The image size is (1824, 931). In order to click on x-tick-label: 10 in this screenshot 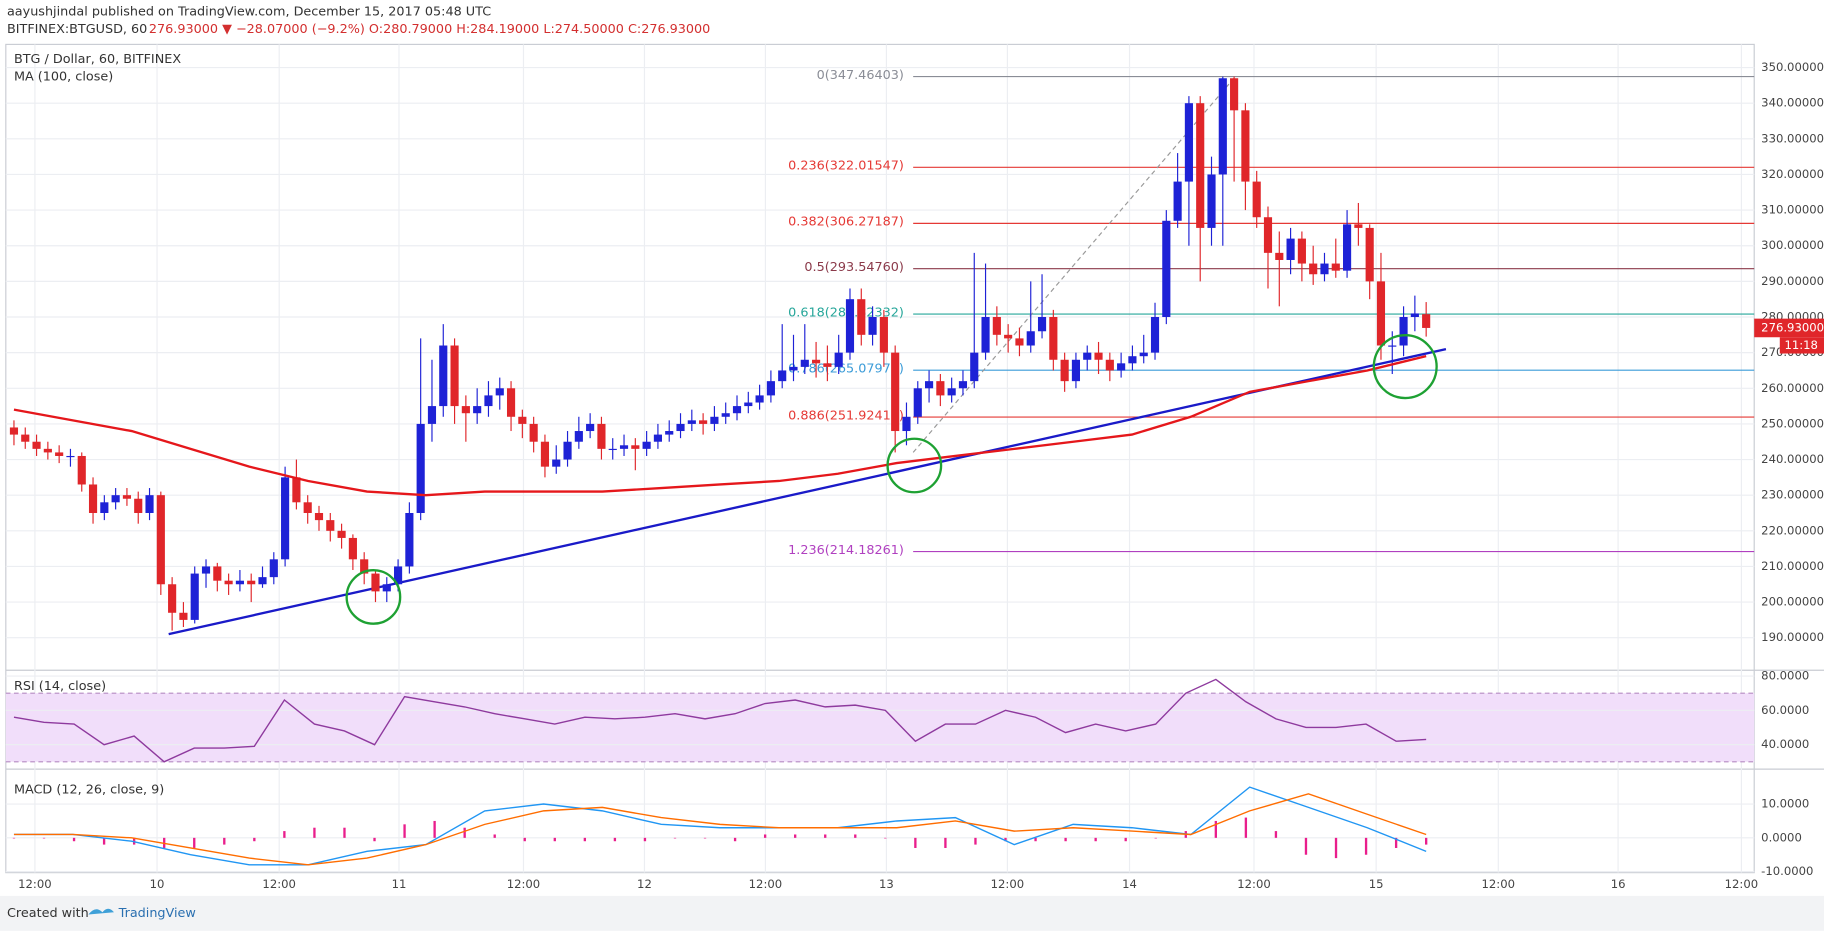, I will do `click(157, 884)`.